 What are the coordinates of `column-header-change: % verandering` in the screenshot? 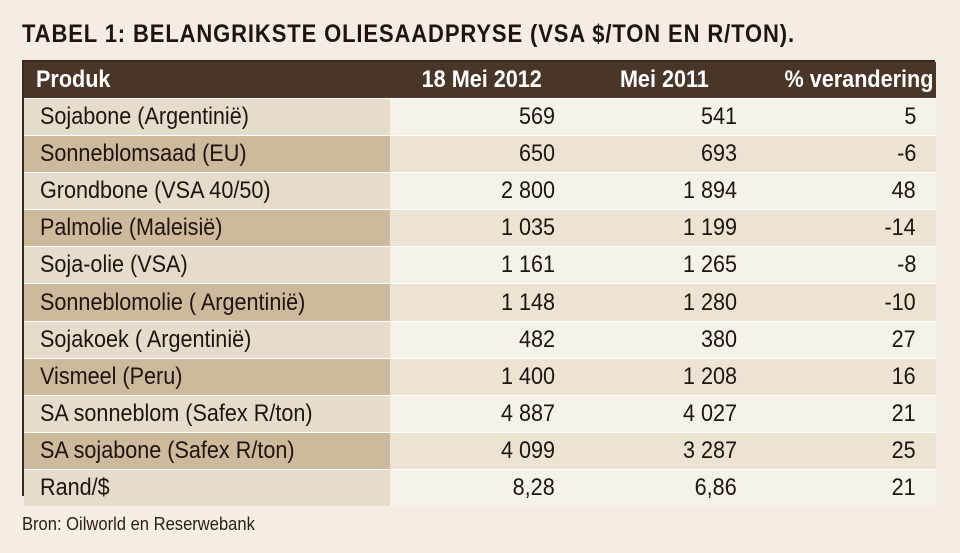 It's located at (846, 80).